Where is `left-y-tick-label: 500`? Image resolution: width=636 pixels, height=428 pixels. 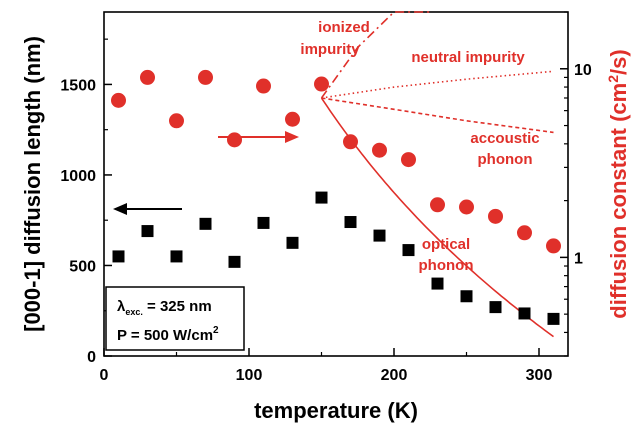 left-y-tick-label: 500 is located at coordinates (82, 266).